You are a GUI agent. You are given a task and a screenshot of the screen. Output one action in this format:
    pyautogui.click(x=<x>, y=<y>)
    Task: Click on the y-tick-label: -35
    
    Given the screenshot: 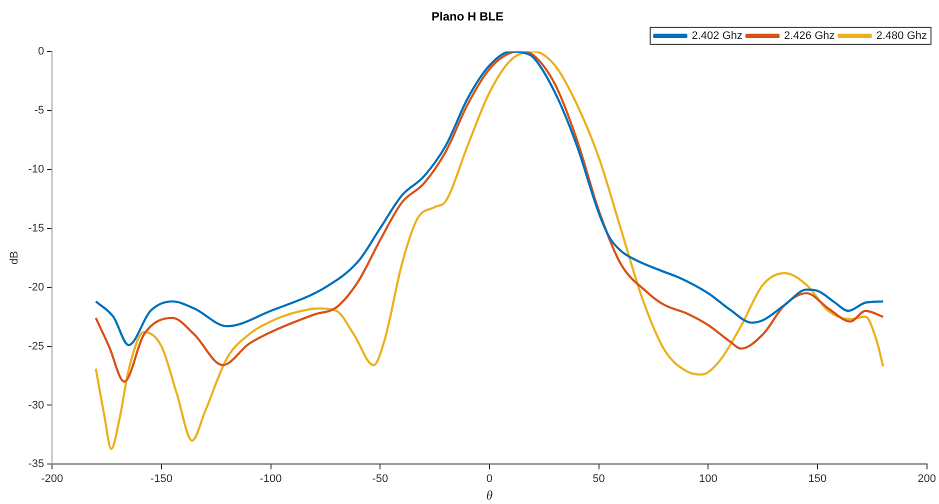 What is the action you would take?
    pyautogui.click(x=36, y=464)
    